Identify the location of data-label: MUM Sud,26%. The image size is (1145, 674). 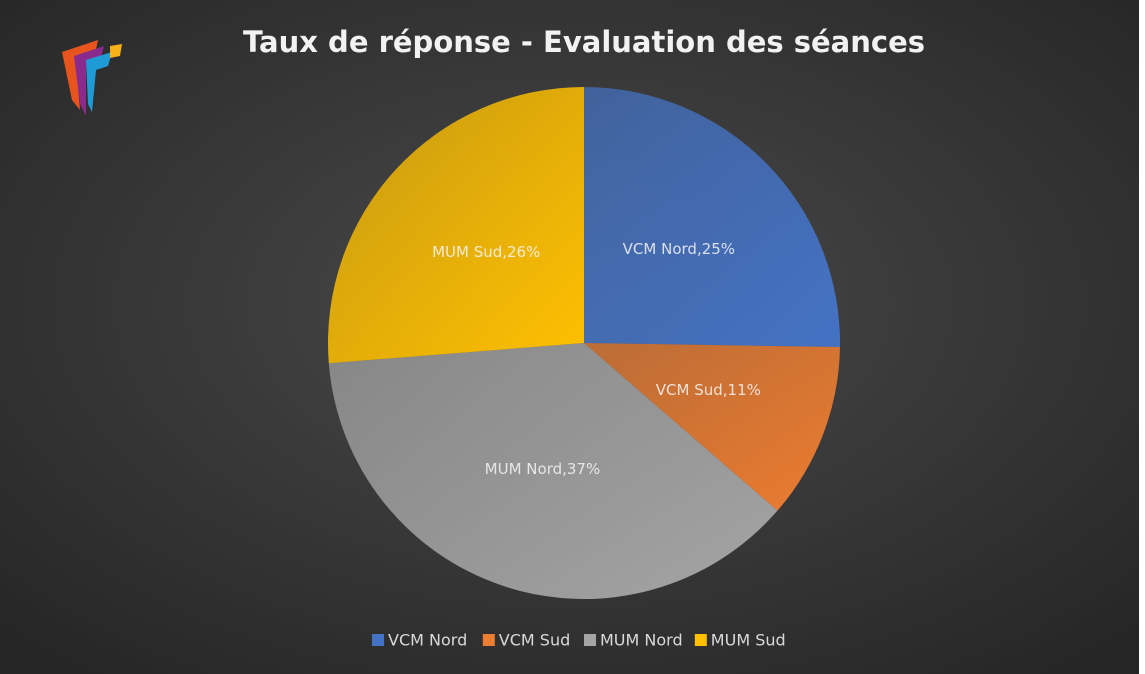
(486, 252).